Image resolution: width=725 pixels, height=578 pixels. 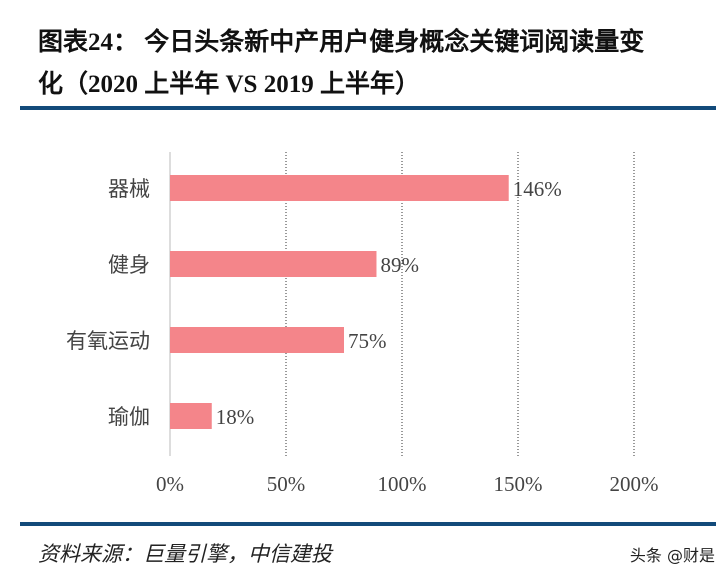 What do you see at coordinates (518, 484) in the screenshot?
I see `x-tick-label: 150%` at bounding box center [518, 484].